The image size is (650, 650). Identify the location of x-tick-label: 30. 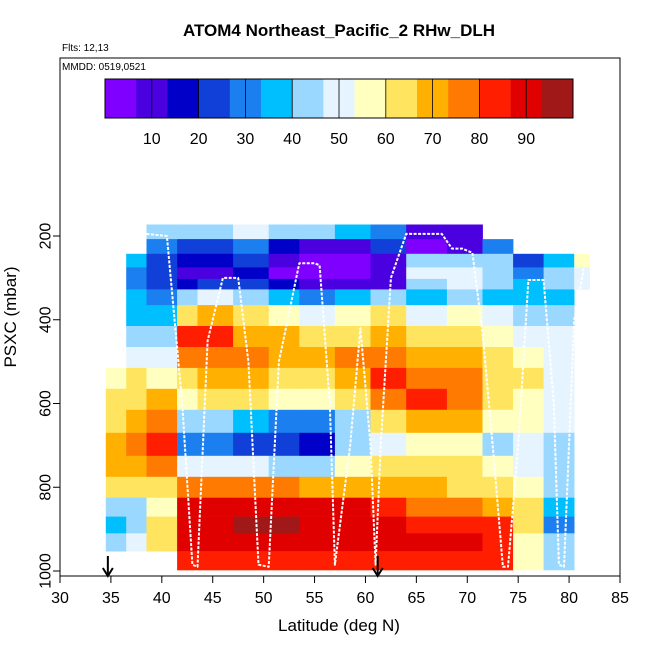
(60, 598).